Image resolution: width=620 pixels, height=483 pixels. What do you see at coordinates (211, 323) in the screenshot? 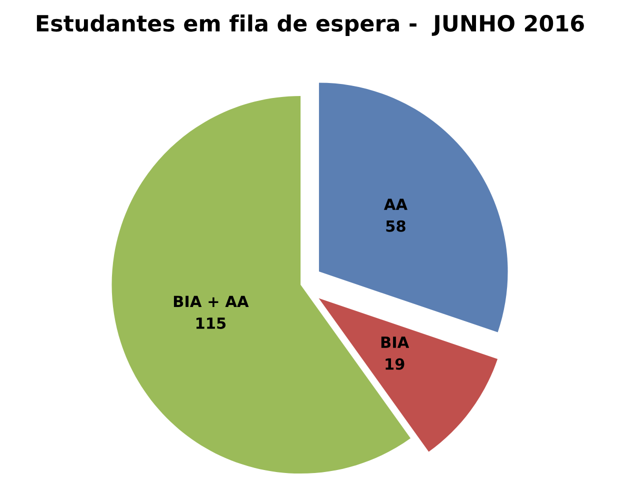
I see `data-label: 115` at bounding box center [211, 323].